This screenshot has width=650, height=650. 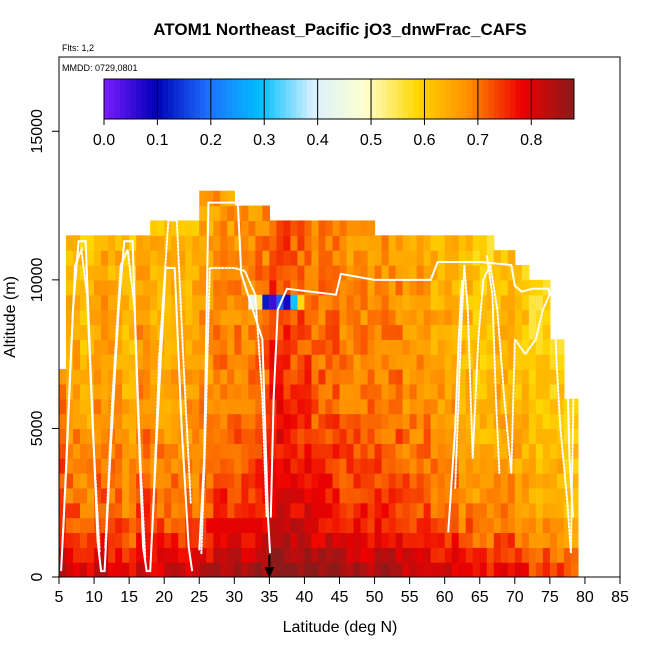 What do you see at coordinates (104, 140) in the screenshot?
I see `colorbar-tick-label: 0.0` at bounding box center [104, 140].